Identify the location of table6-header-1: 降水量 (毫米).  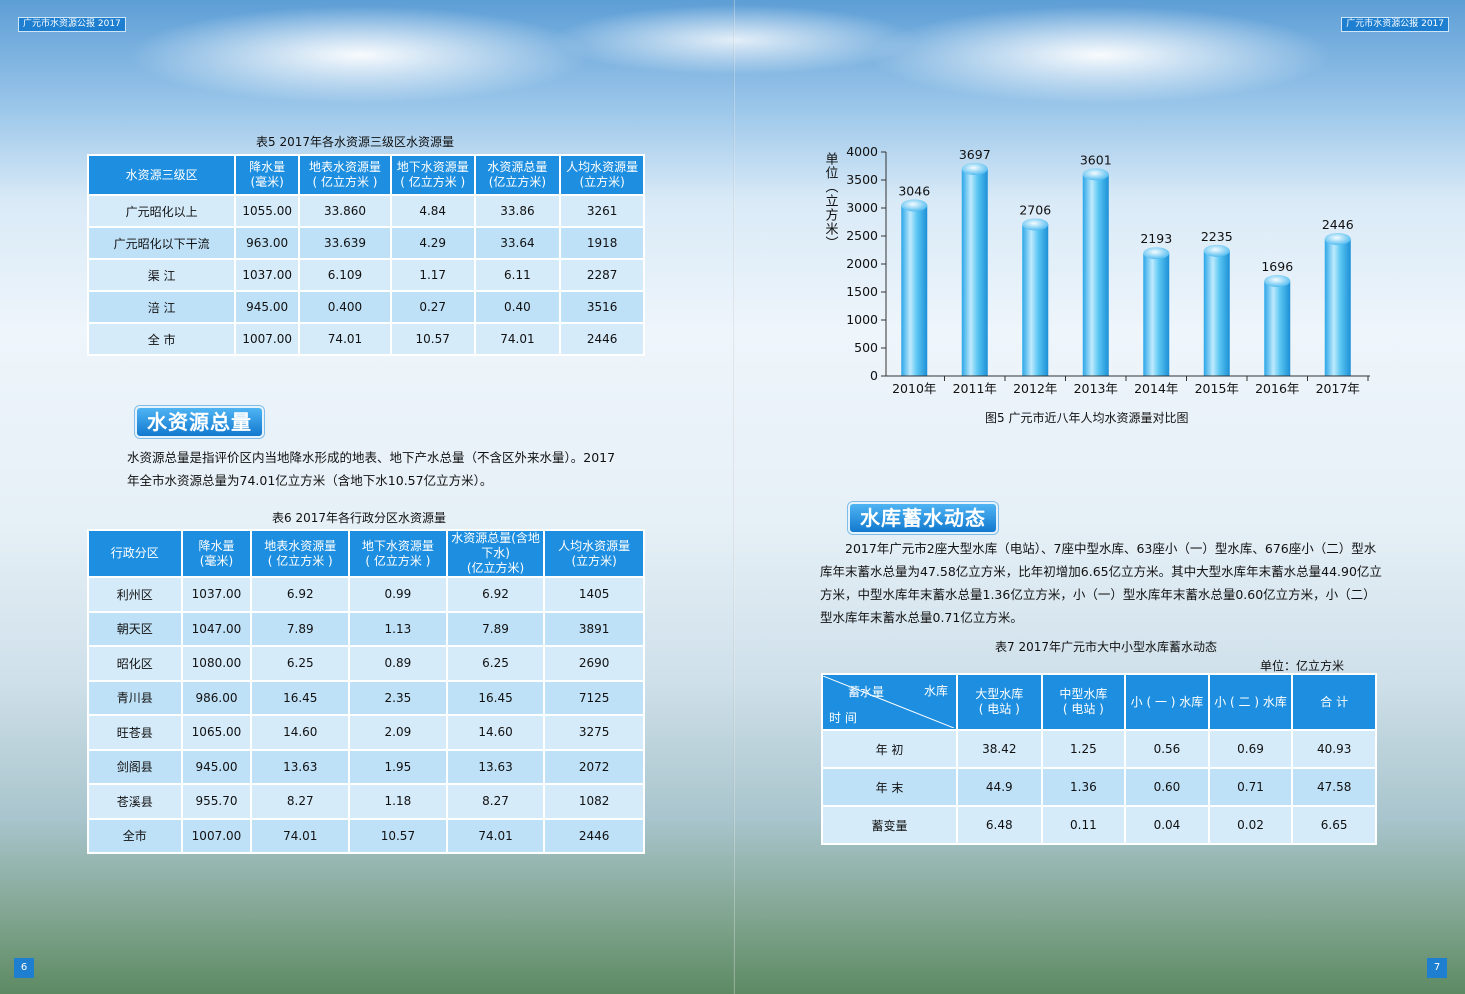
(216, 553).